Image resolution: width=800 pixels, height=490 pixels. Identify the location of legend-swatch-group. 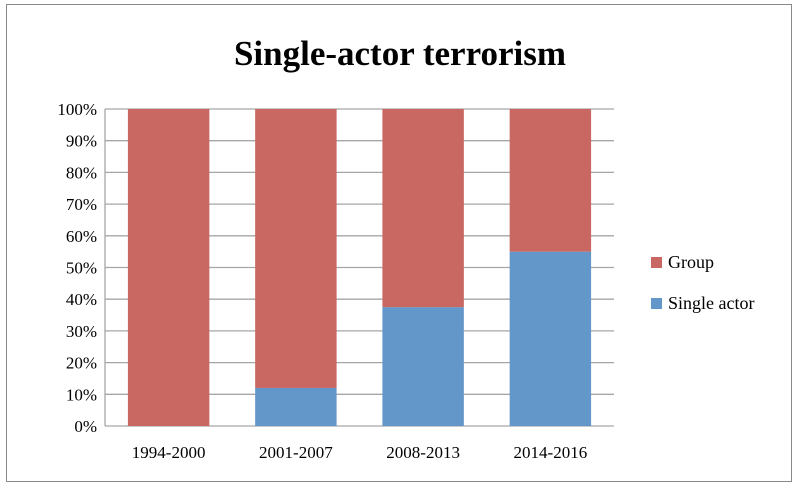
(656, 262).